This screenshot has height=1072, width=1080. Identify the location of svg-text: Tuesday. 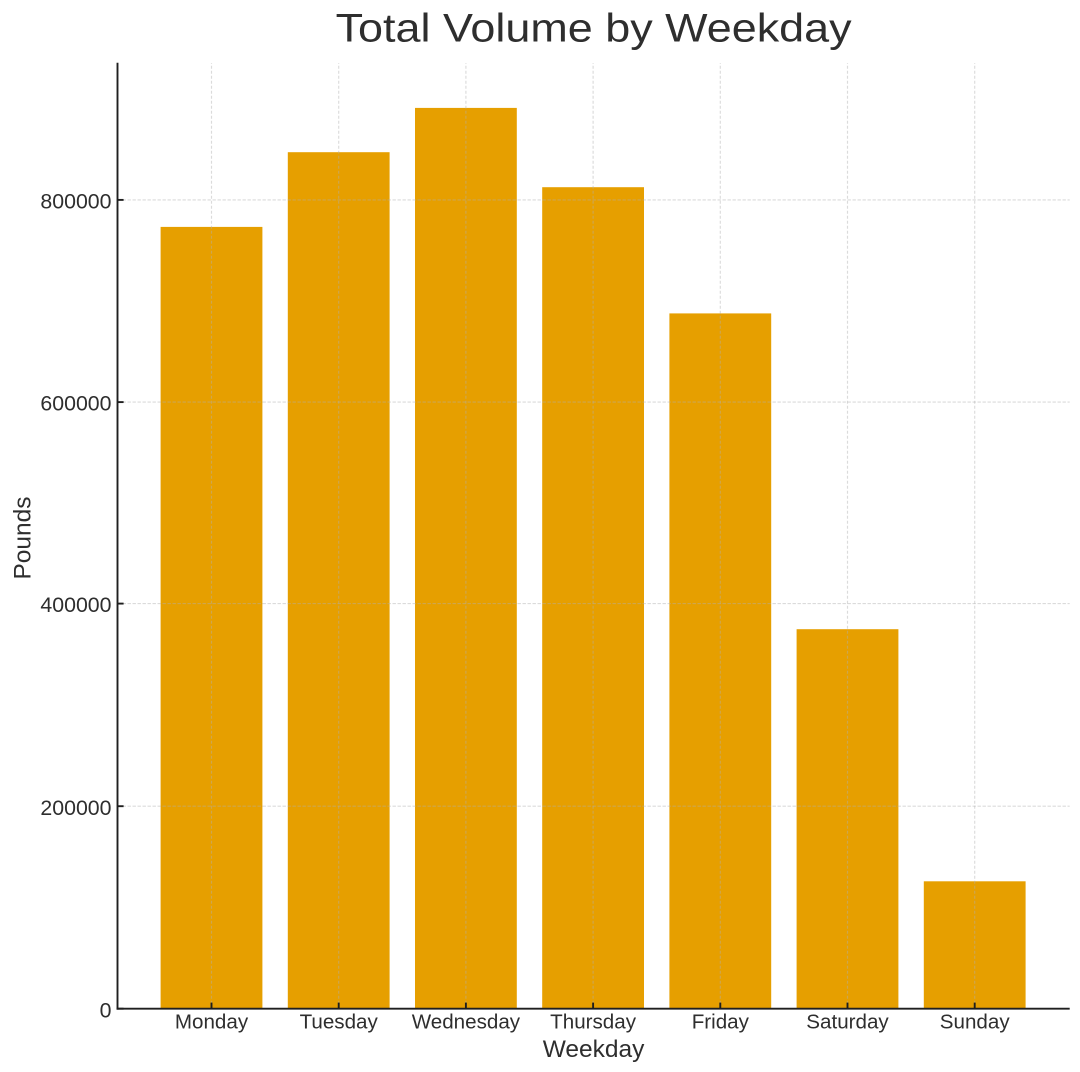
(339, 1022).